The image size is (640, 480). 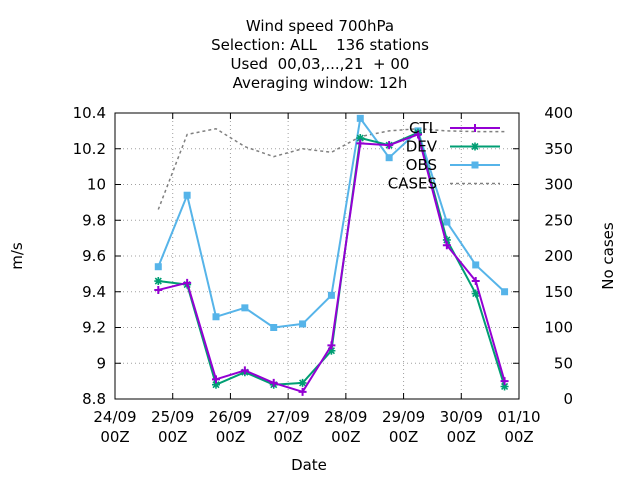 I want to click on legend-item-dev: DEV, so click(x=453, y=147).